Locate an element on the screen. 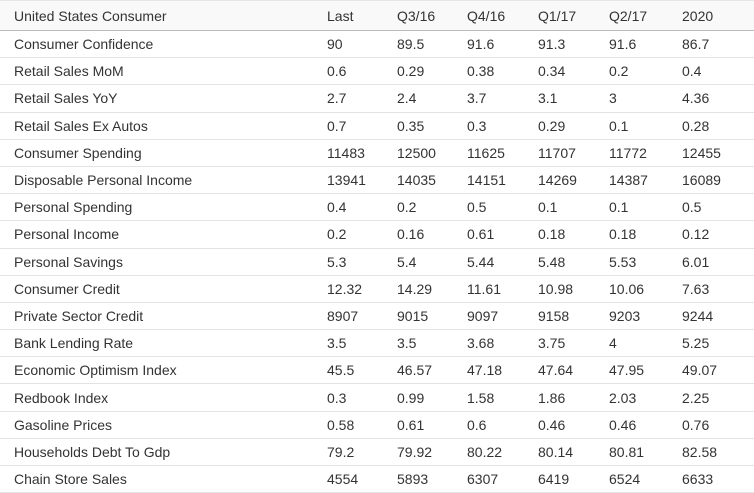 The height and width of the screenshot is (493, 754). cell-value-2020: 5.25 is located at coordinates (718, 343).